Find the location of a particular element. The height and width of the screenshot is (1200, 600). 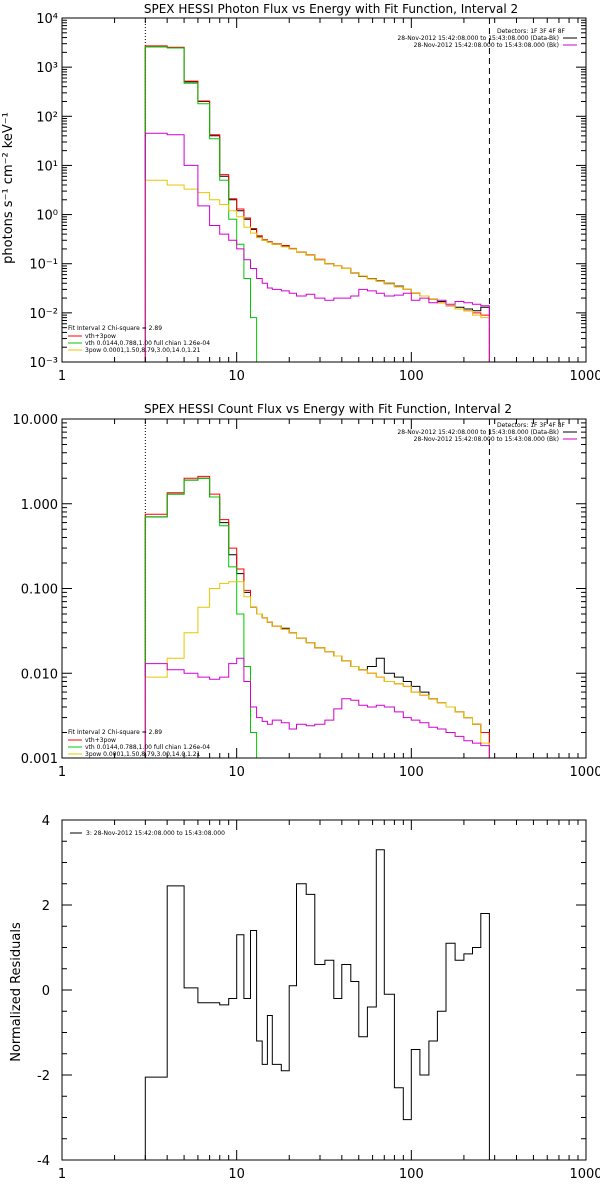

y-tick-label: 10¹ is located at coordinates (47, 166).